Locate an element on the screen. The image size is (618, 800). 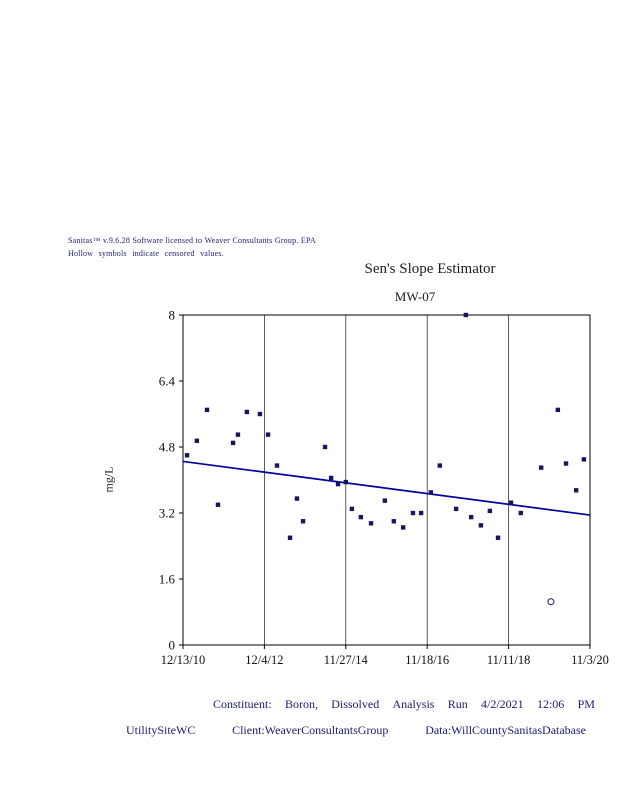
svg-text: 12/4/12 is located at coordinates (264, 660).